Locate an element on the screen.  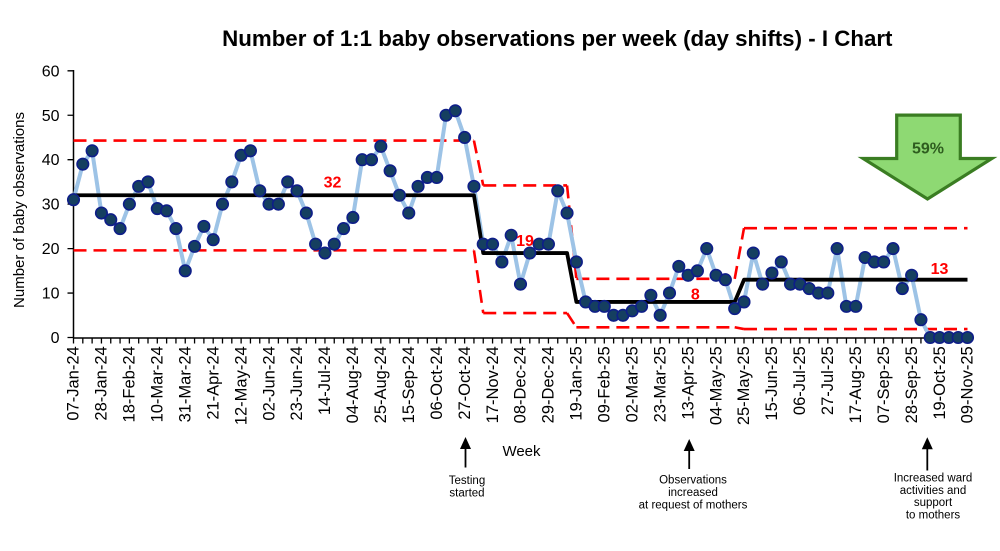
svg-text: 09-Feb-25 is located at coordinates (605, 384).